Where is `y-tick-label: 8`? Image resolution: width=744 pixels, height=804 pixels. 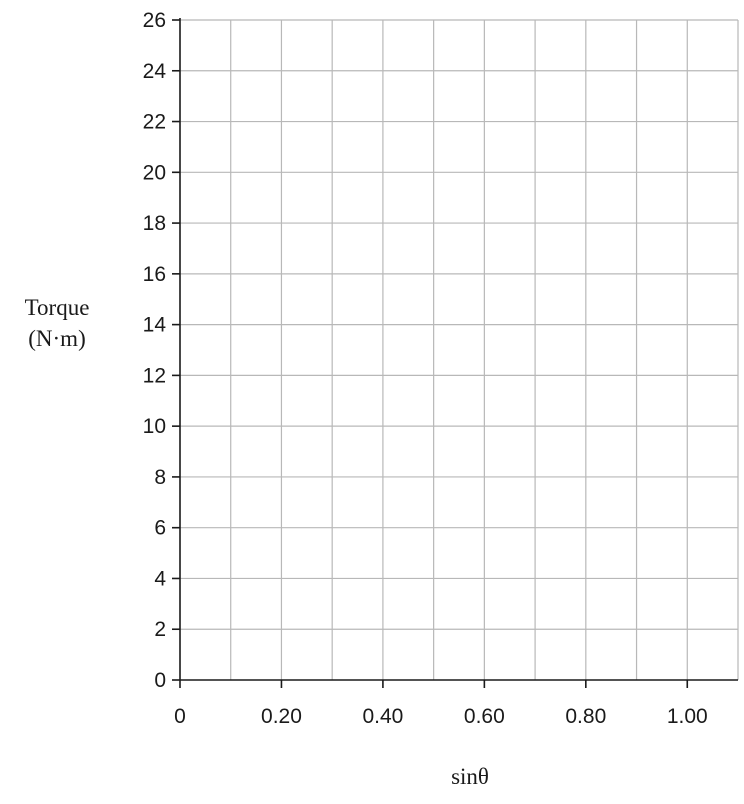 y-tick-label: 8 is located at coordinates (160, 477).